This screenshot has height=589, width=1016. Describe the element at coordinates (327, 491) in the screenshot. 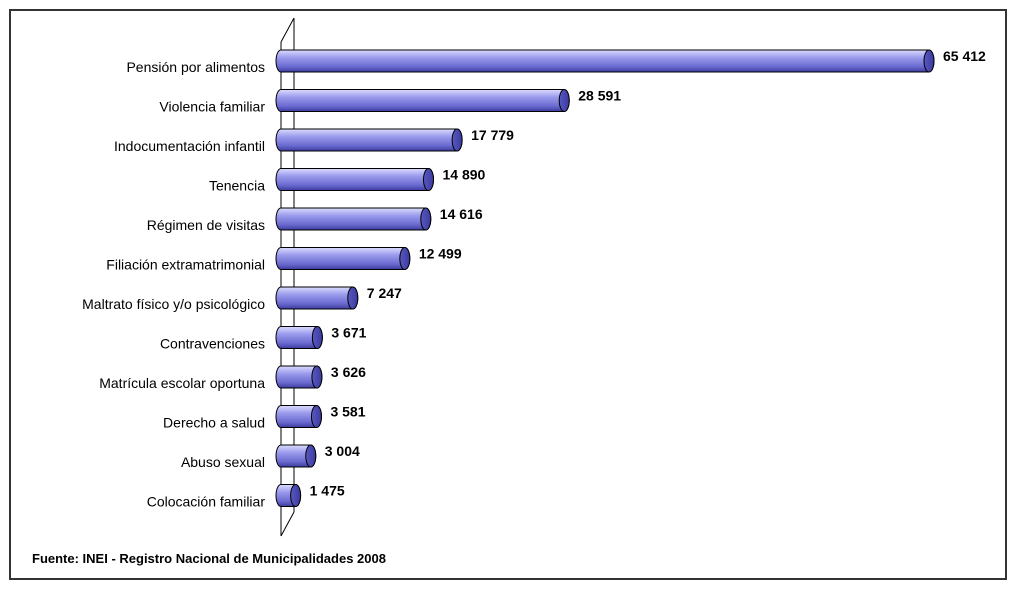

I see `value-label: 1 475` at that location.